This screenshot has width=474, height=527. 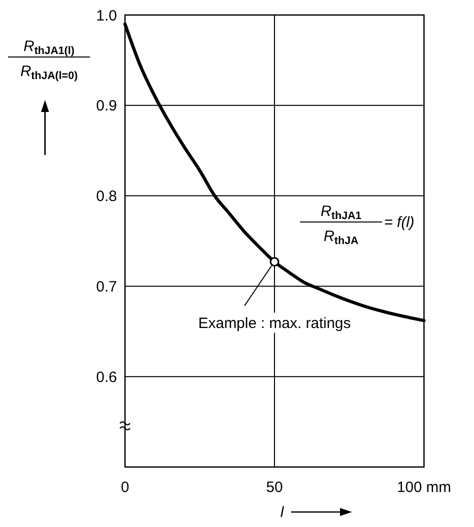 I want to click on y-tick-label: 1.0, so click(x=106, y=15).